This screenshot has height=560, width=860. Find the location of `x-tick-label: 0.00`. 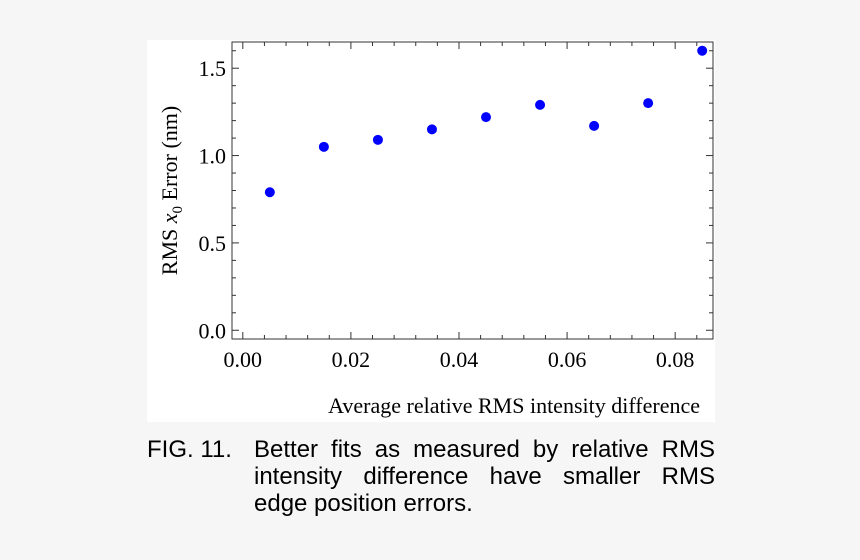

x-tick-label: 0.00 is located at coordinates (243, 359).